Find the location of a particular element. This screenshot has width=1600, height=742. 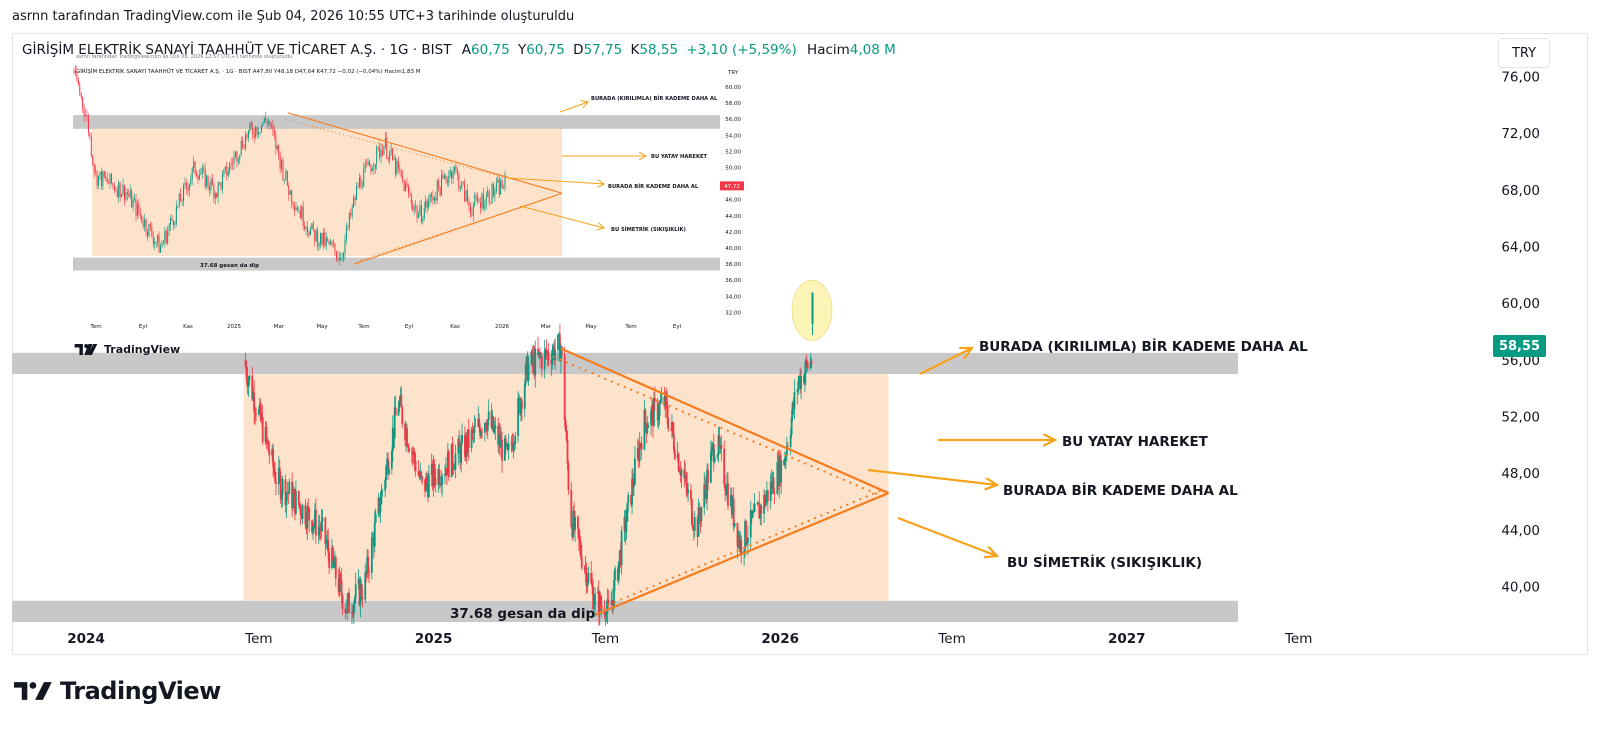

annotation-label-0: BURADA (KIRILIMLA) BİR KADEME DAHA AL is located at coordinates (1143, 346).